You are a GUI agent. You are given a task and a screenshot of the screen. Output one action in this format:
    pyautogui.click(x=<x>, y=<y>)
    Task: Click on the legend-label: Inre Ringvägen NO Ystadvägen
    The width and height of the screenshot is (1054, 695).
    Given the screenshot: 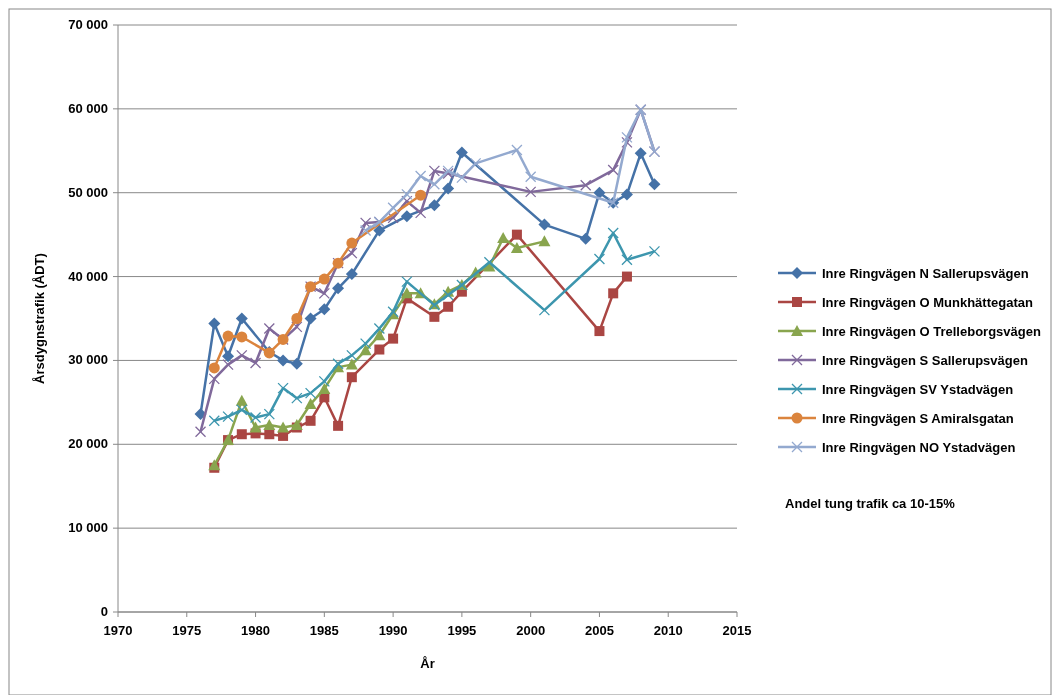 What is the action you would take?
    pyautogui.click(x=919, y=447)
    